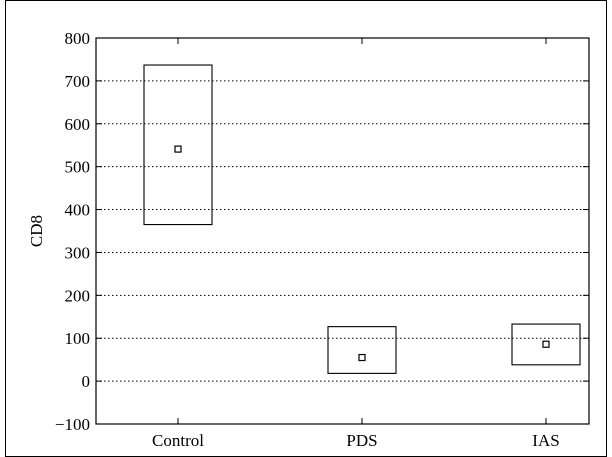 Image resolution: width=612 pixels, height=457 pixels. What do you see at coordinates (362, 350) in the screenshot?
I see `box-pds` at bounding box center [362, 350].